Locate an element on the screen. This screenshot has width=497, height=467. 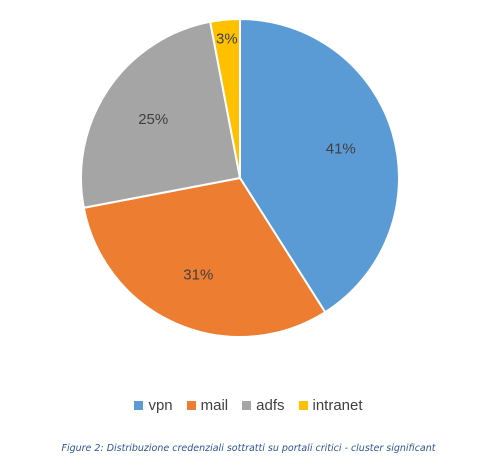
data-label-mail: 31% is located at coordinates (198, 274).